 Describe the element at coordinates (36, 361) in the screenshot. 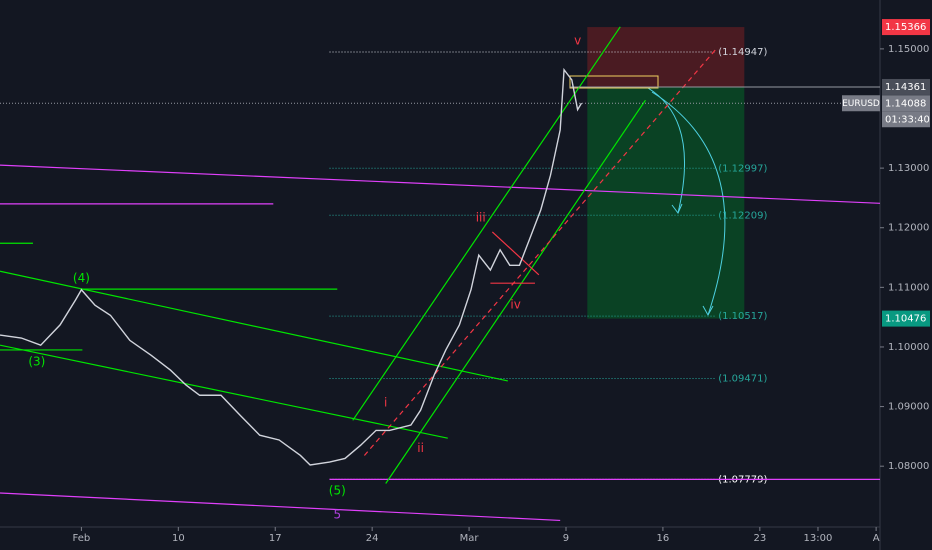

I see `wave-label: (3)` at that location.